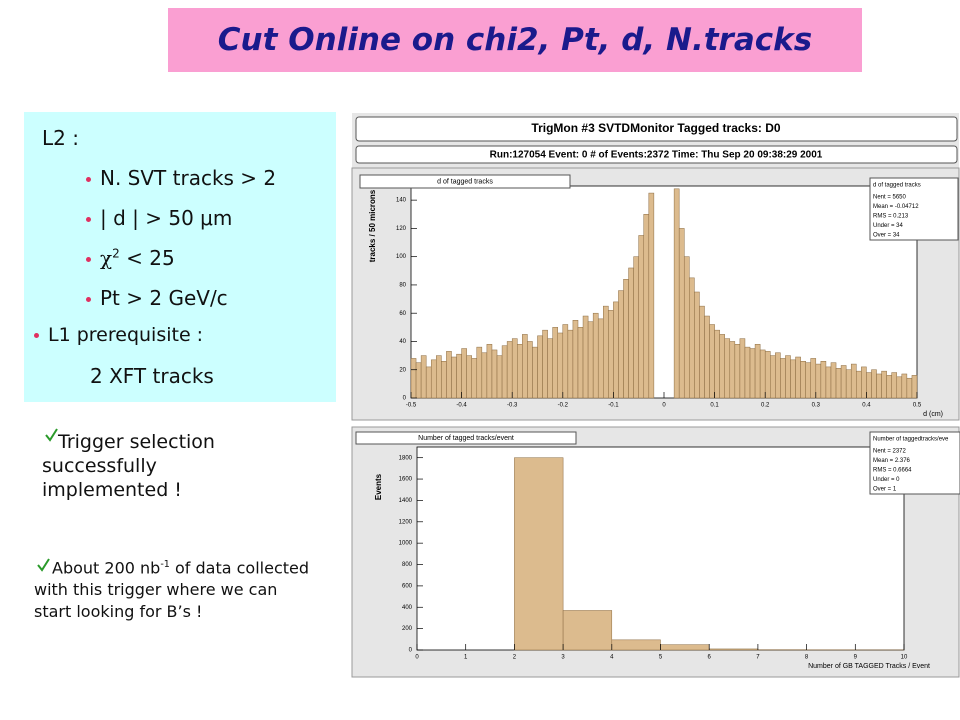 This screenshot has height=720, width=960. What do you see at coordinates (660, 548) in the screenshot?
I see `plot-area` at bounding box center [660, 548].